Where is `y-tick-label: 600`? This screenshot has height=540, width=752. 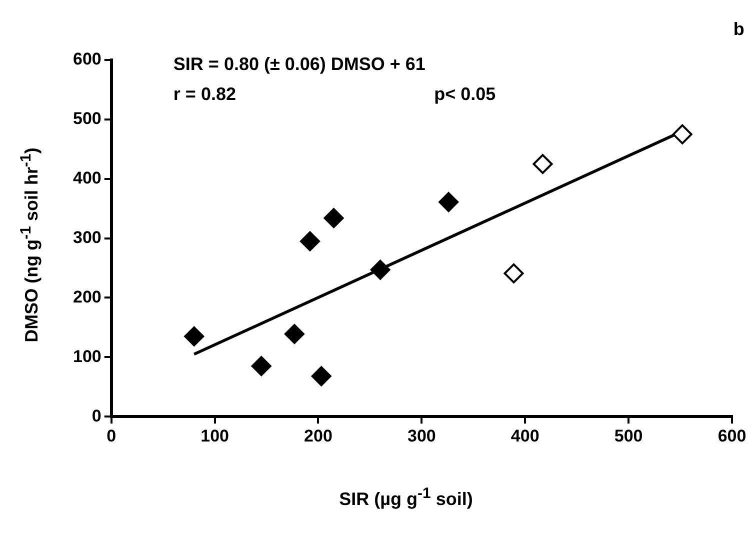 y-tick-label: 600 is located at coordinates (87, 59).